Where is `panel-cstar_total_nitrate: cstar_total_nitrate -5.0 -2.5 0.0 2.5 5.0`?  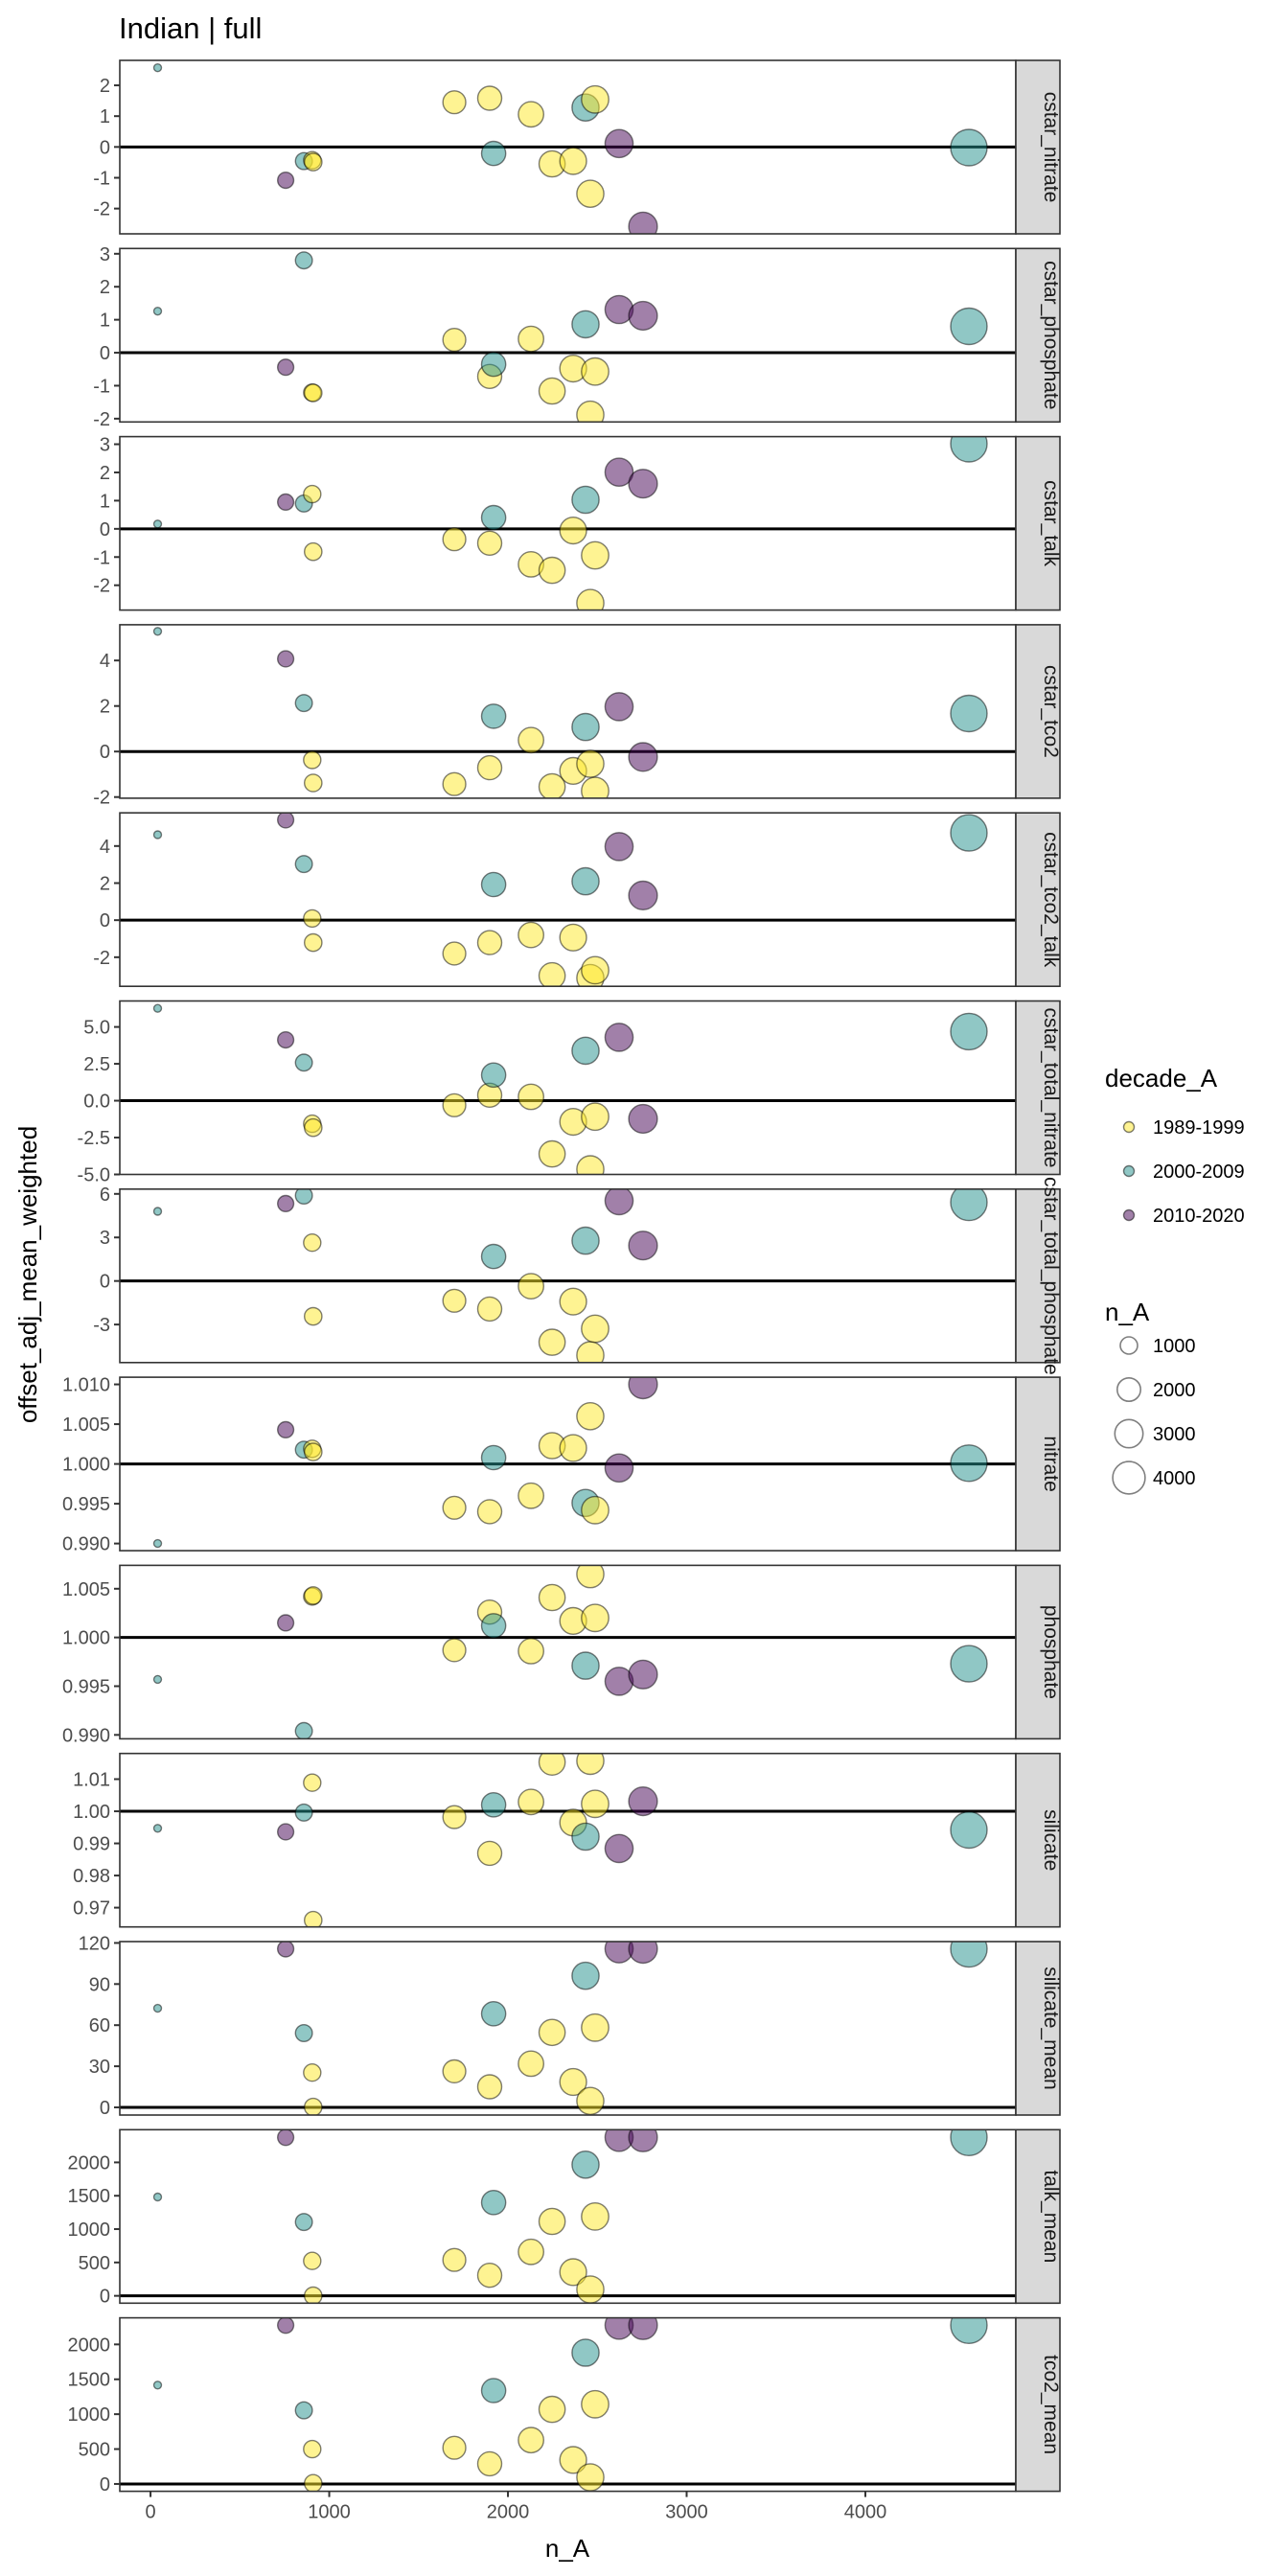 panel-cstar_total_nitrate: cstar_total_nitrate -5.0 -2.5 0.0 2.5 5.0 is located at coordinates (570, 1093).